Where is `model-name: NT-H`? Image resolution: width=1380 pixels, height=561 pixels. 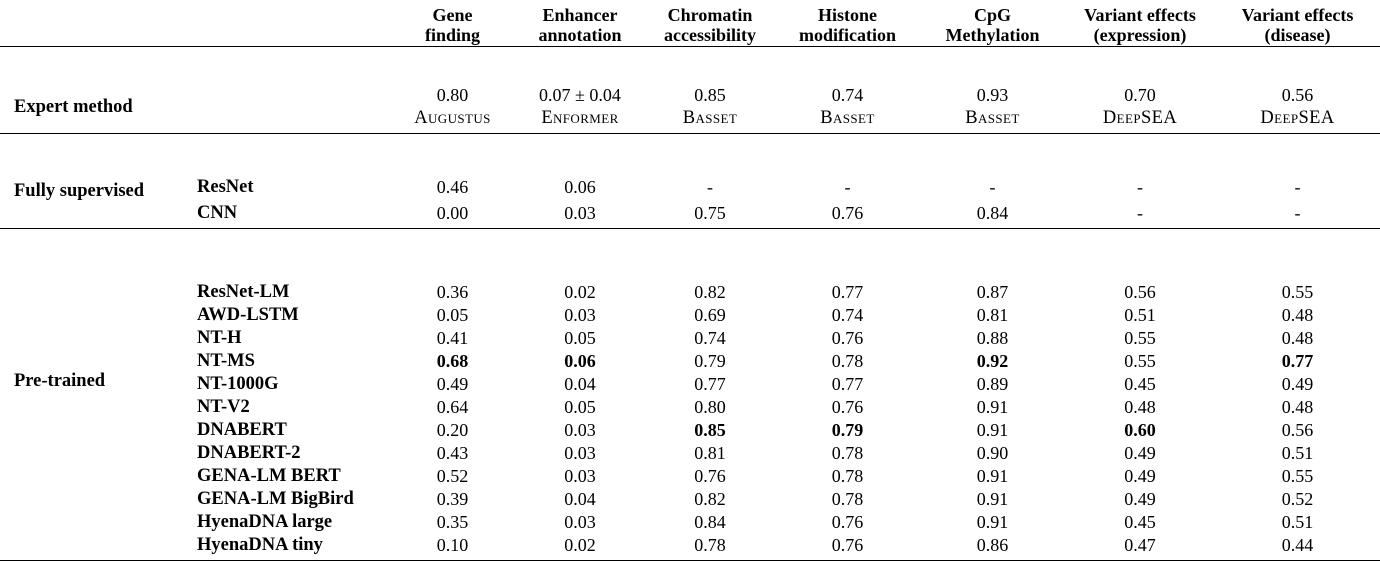 model-name: NT-H is located at coordinates (219, 338).